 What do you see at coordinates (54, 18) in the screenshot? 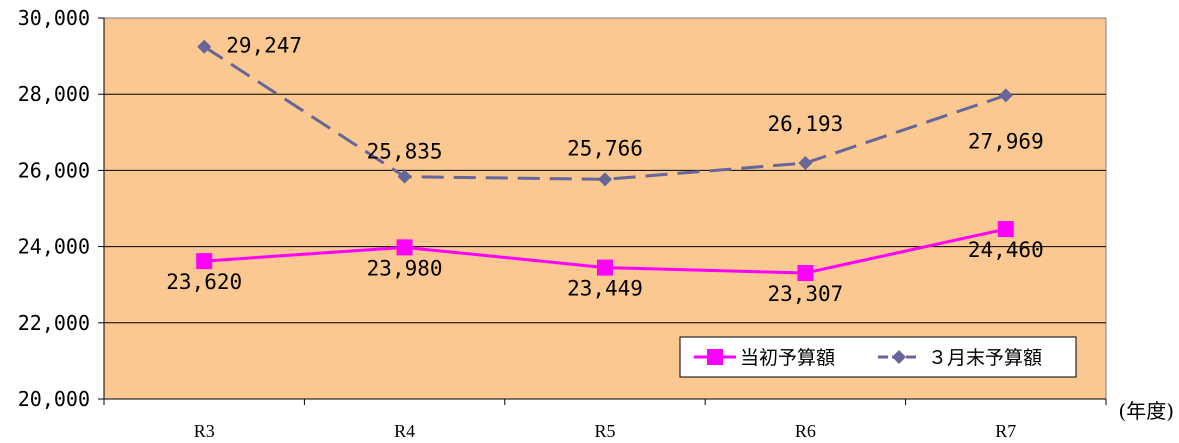
I see `y-tick-label: 30,000` at bounding box center [54, 18].